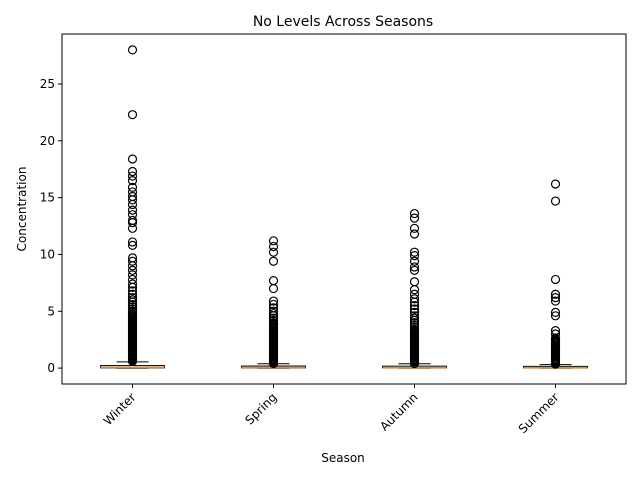 This screenshot has height=480, width=640. Describe the element at coordinates (47, 84) in the screenshot. I see `y-tick-label: 25` at that location.